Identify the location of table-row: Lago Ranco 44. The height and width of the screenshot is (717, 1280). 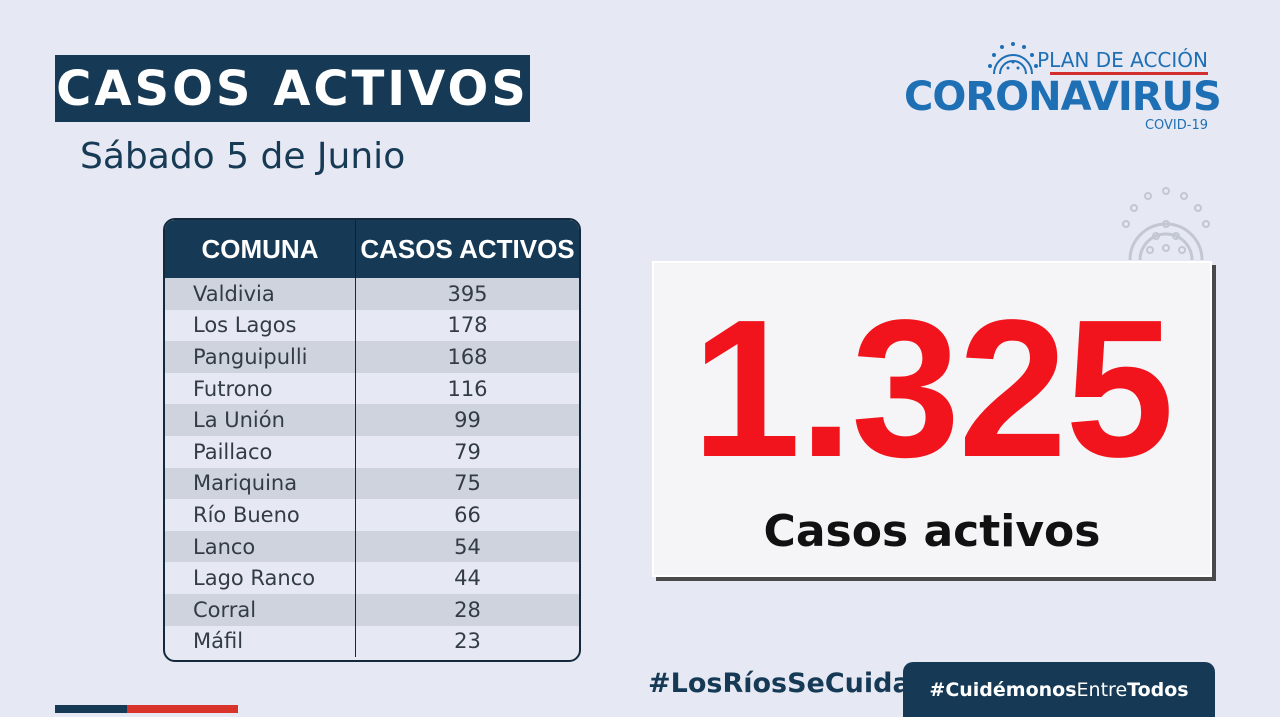
(372, 578).